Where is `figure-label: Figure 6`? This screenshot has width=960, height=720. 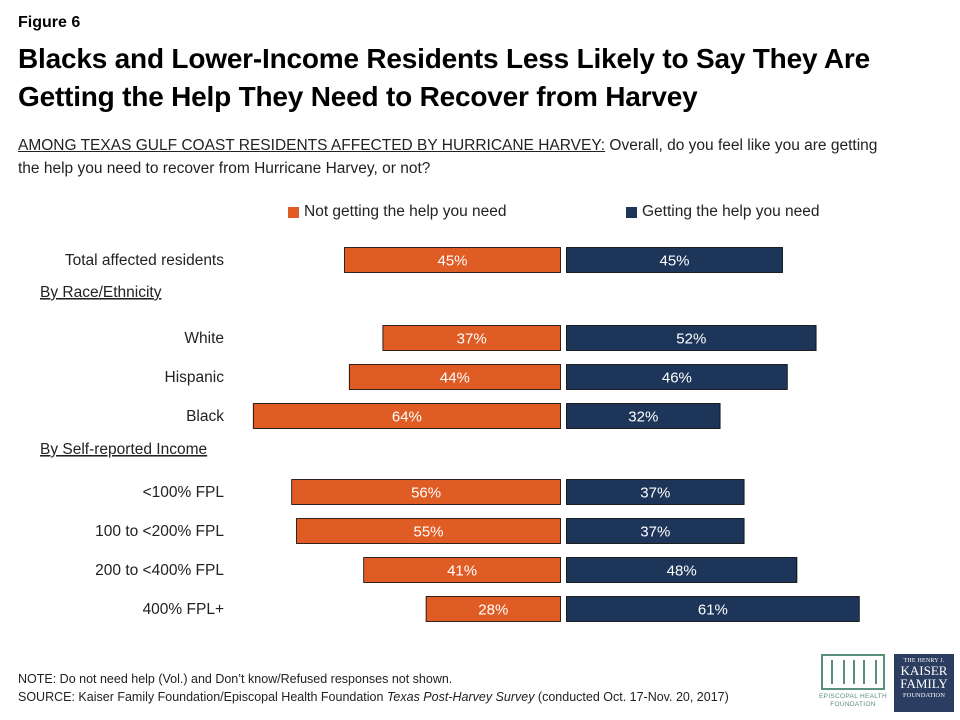
figure-label: Figure 6 is located at coordinates (49, 22).